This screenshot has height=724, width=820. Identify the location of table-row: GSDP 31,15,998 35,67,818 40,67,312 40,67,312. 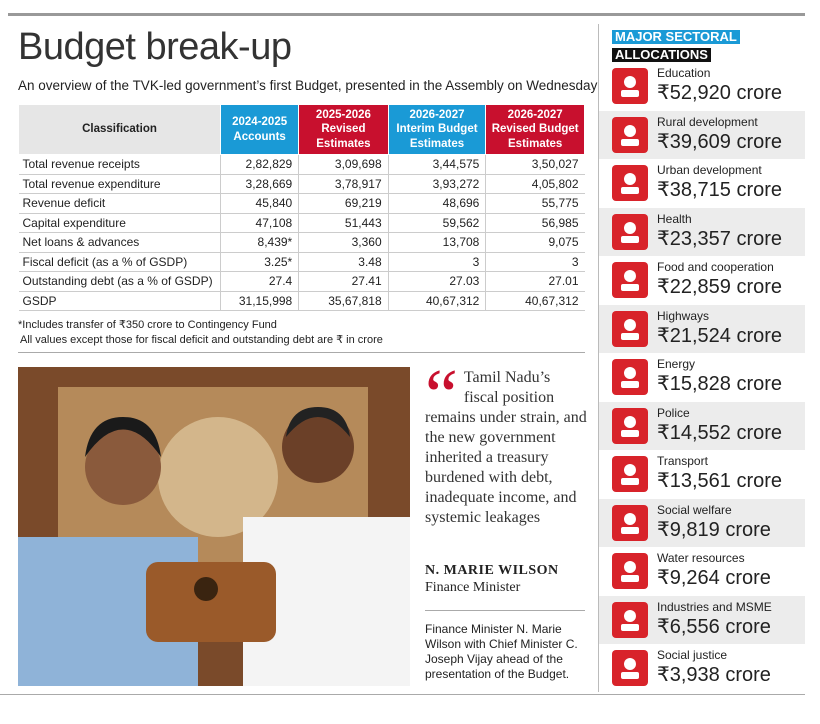
(301, 301).